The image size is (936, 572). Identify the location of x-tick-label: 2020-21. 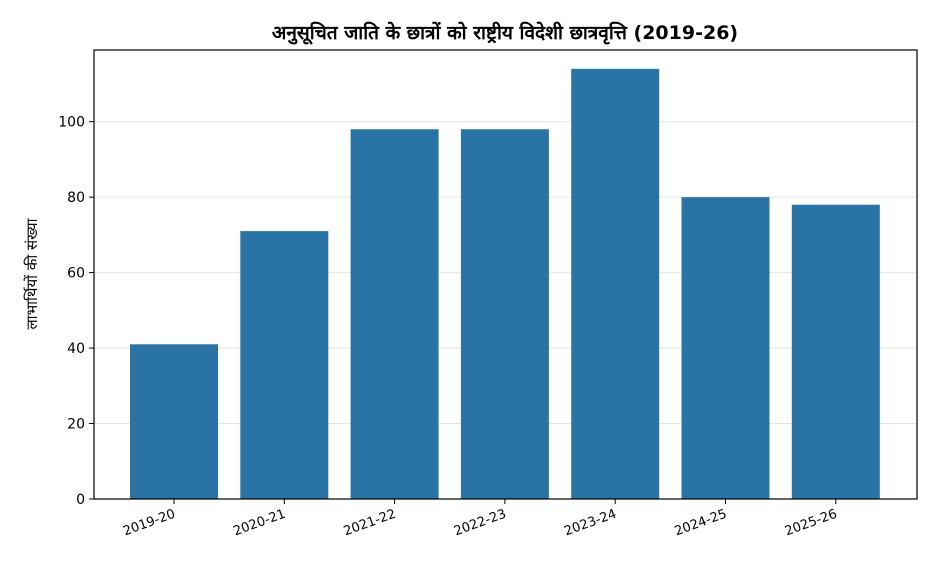
(259, 523).